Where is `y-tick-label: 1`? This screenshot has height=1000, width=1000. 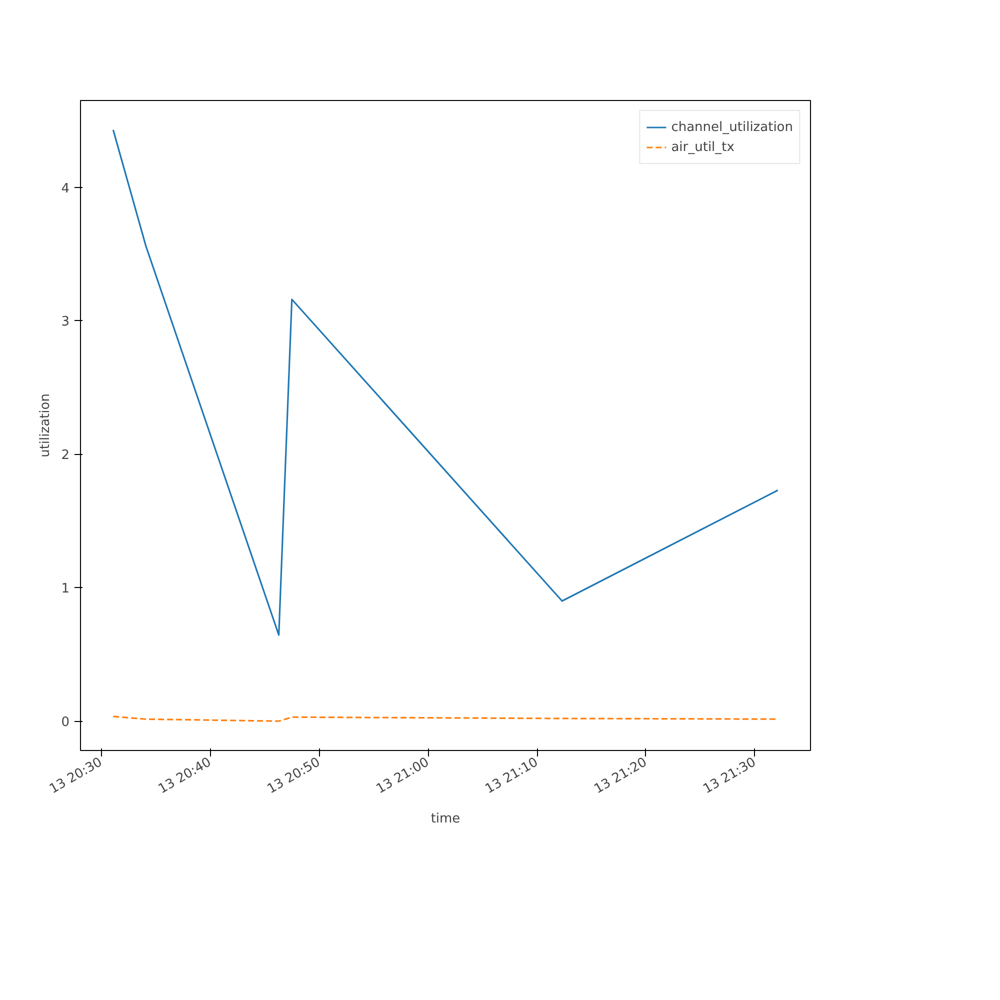 y-tick-label: 1 is located at coordinates (65, 589).